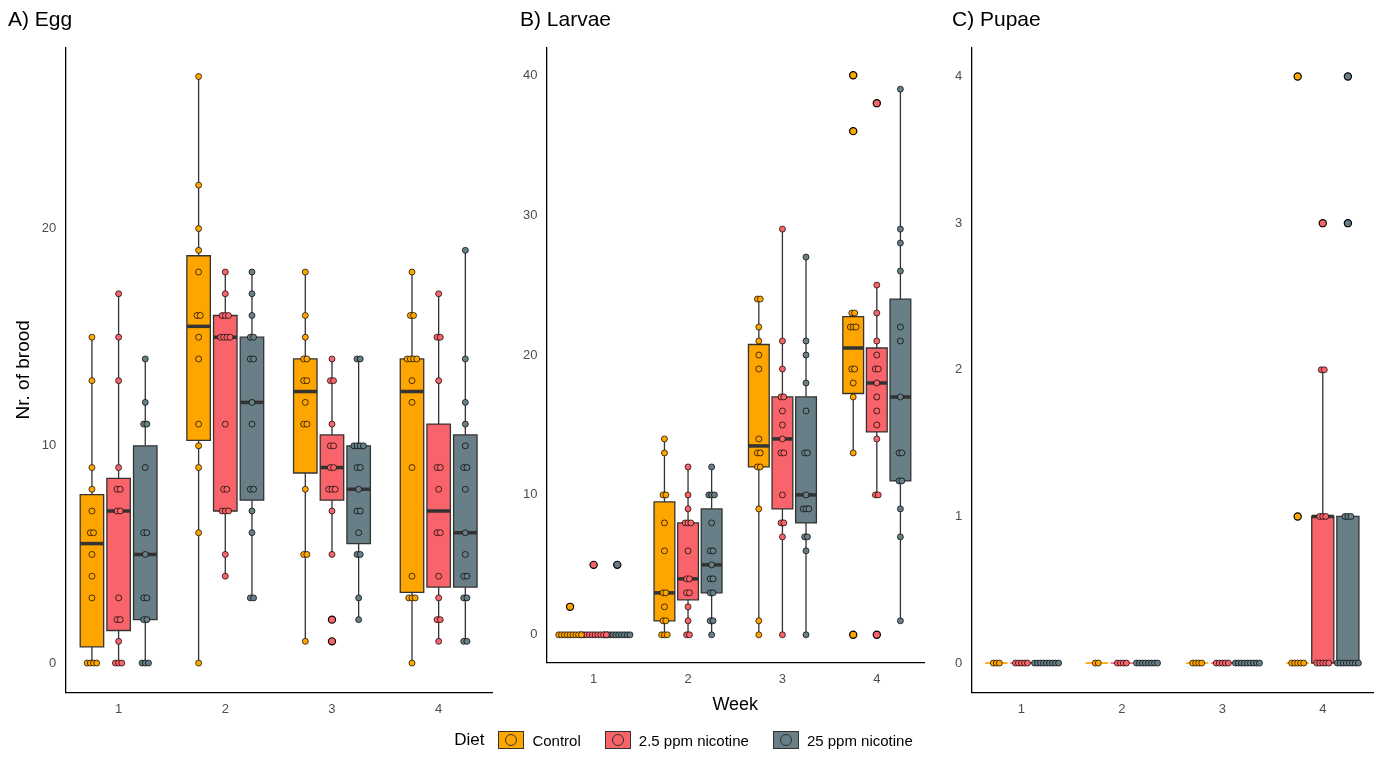 The image size is (1381, 763). I want to click on y-tick-label: 2, so click(959, 369).